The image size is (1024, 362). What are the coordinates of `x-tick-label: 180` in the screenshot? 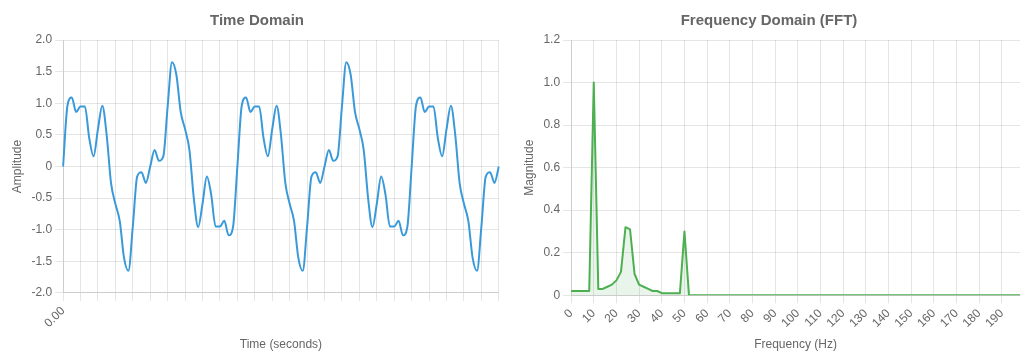 It's located at (971, 317).